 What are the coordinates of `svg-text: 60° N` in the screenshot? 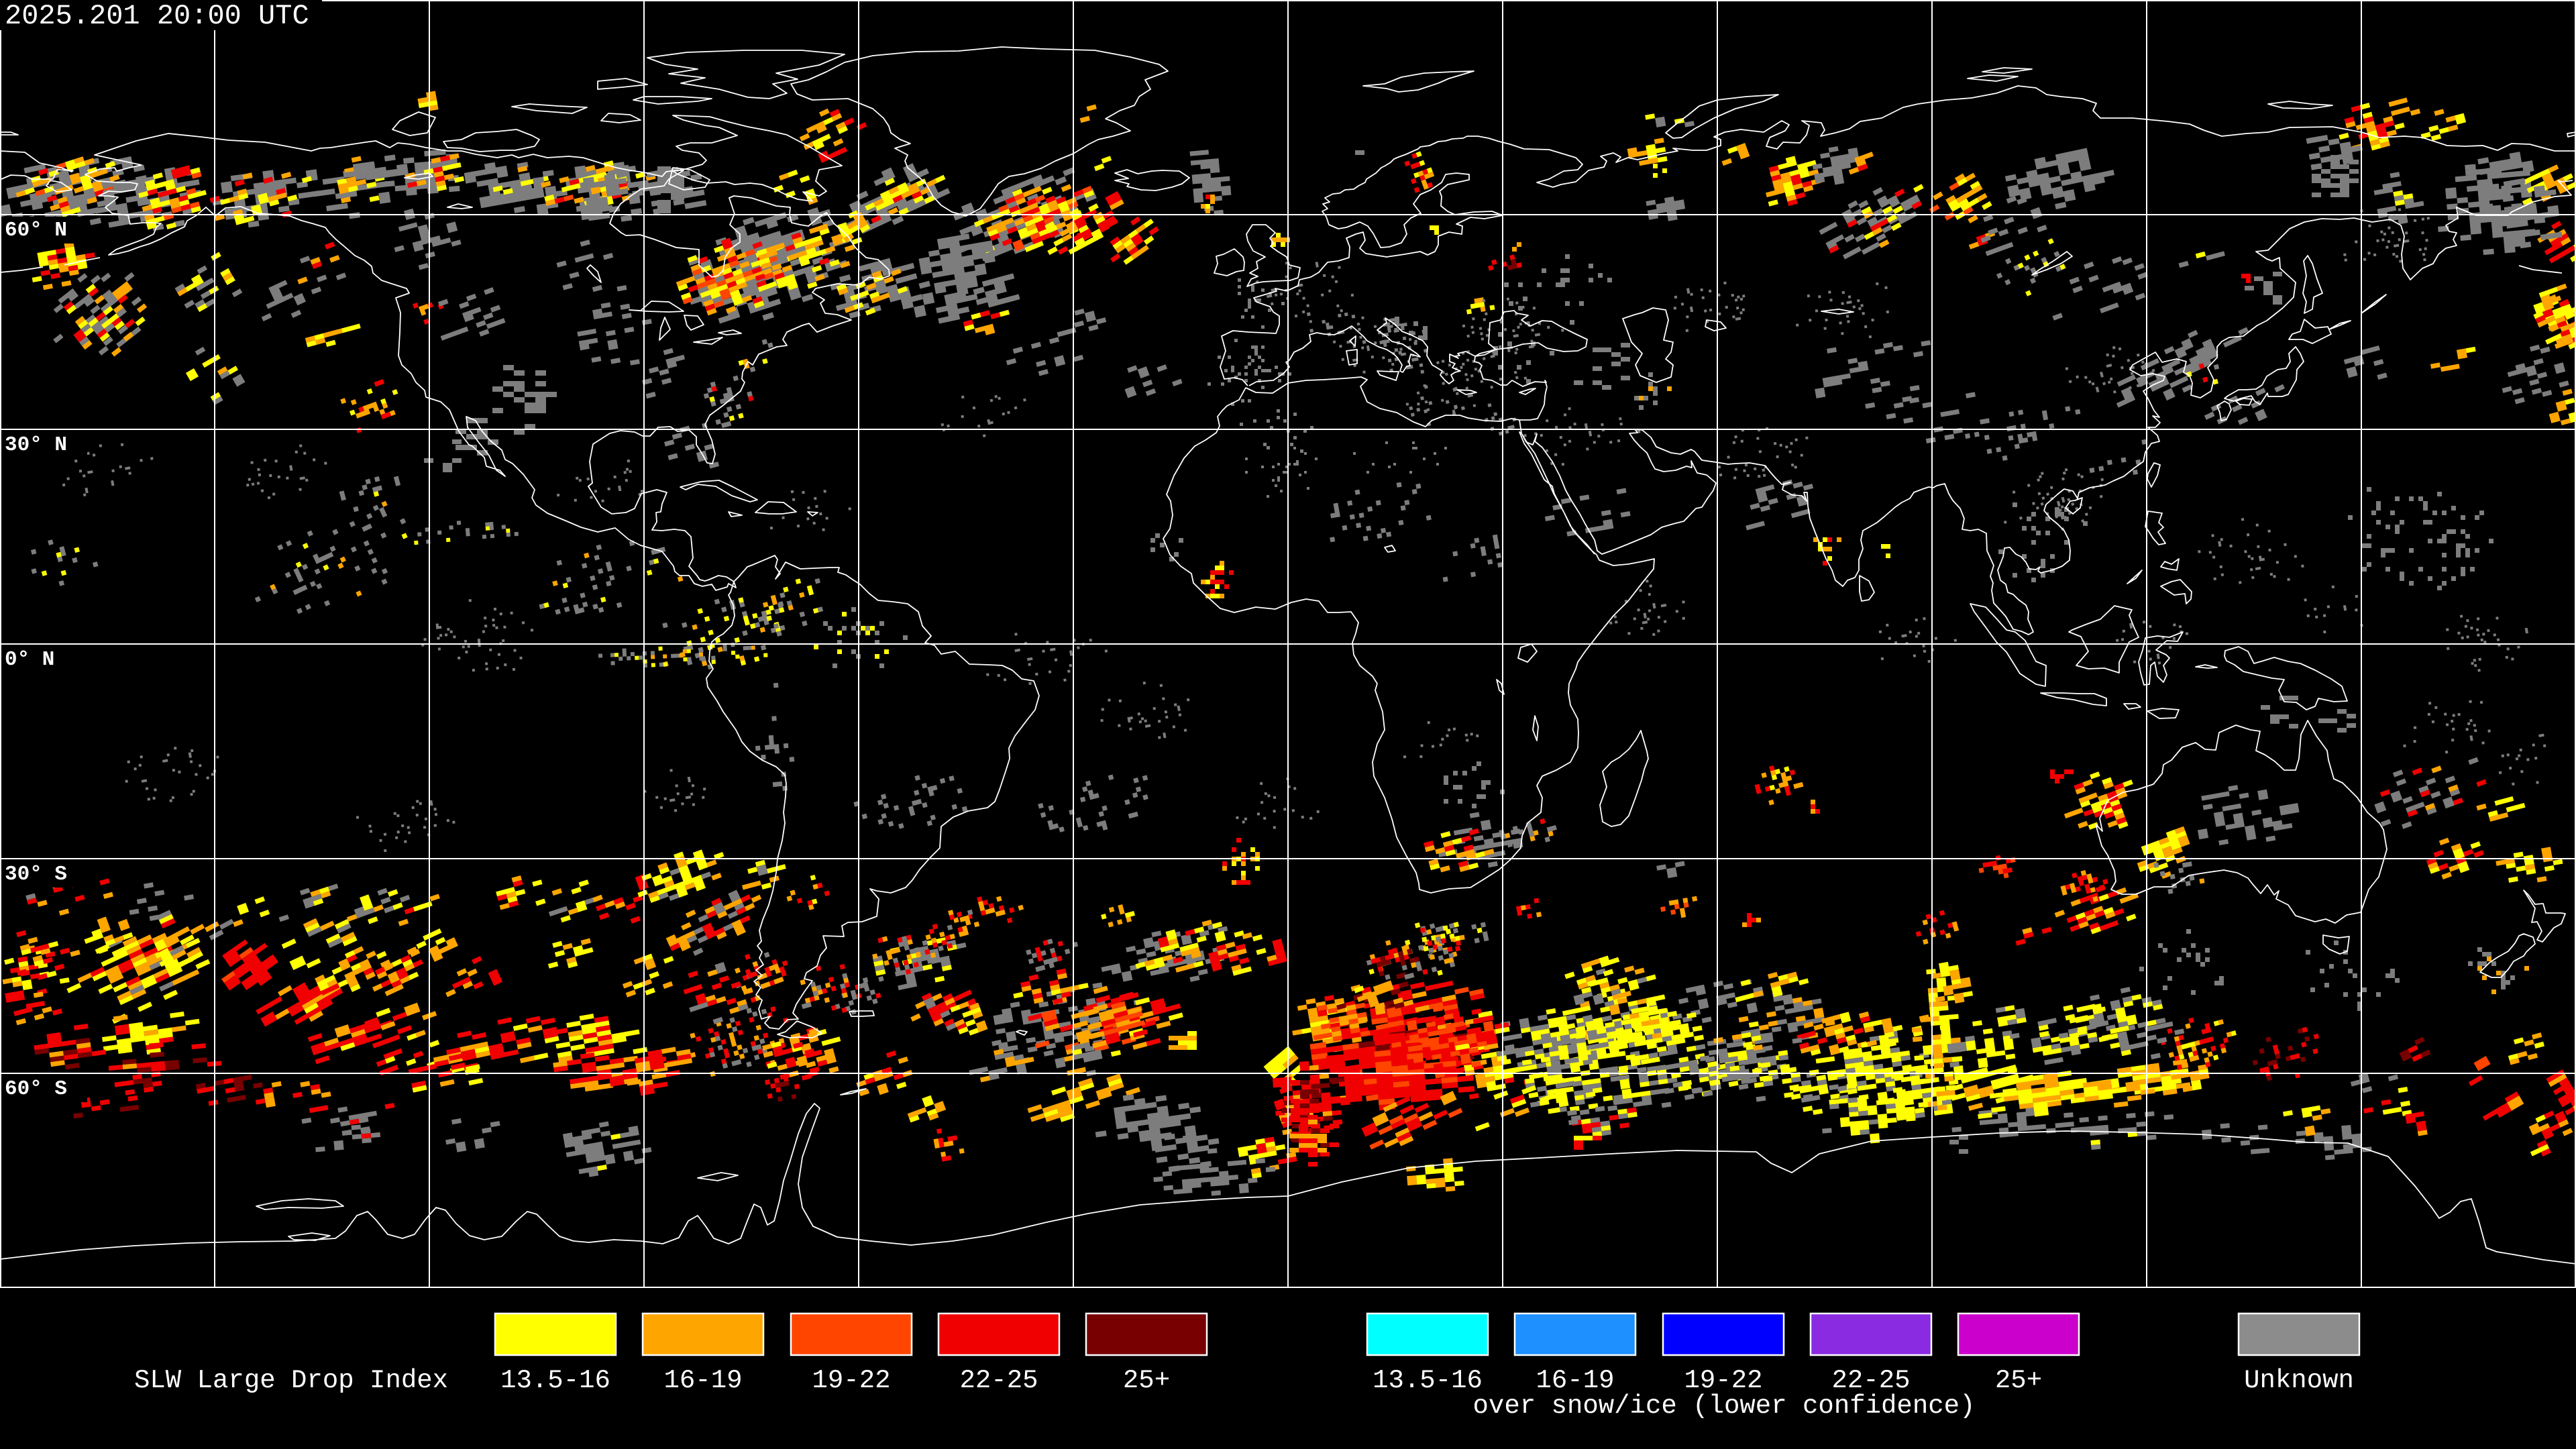 It's located at (36, 230).